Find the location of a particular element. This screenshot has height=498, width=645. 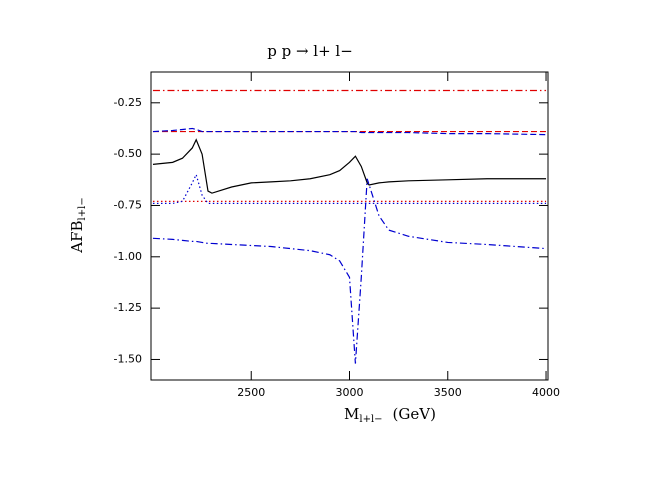

y-tick-label: -0.75 is located at coordinates (128, 204).